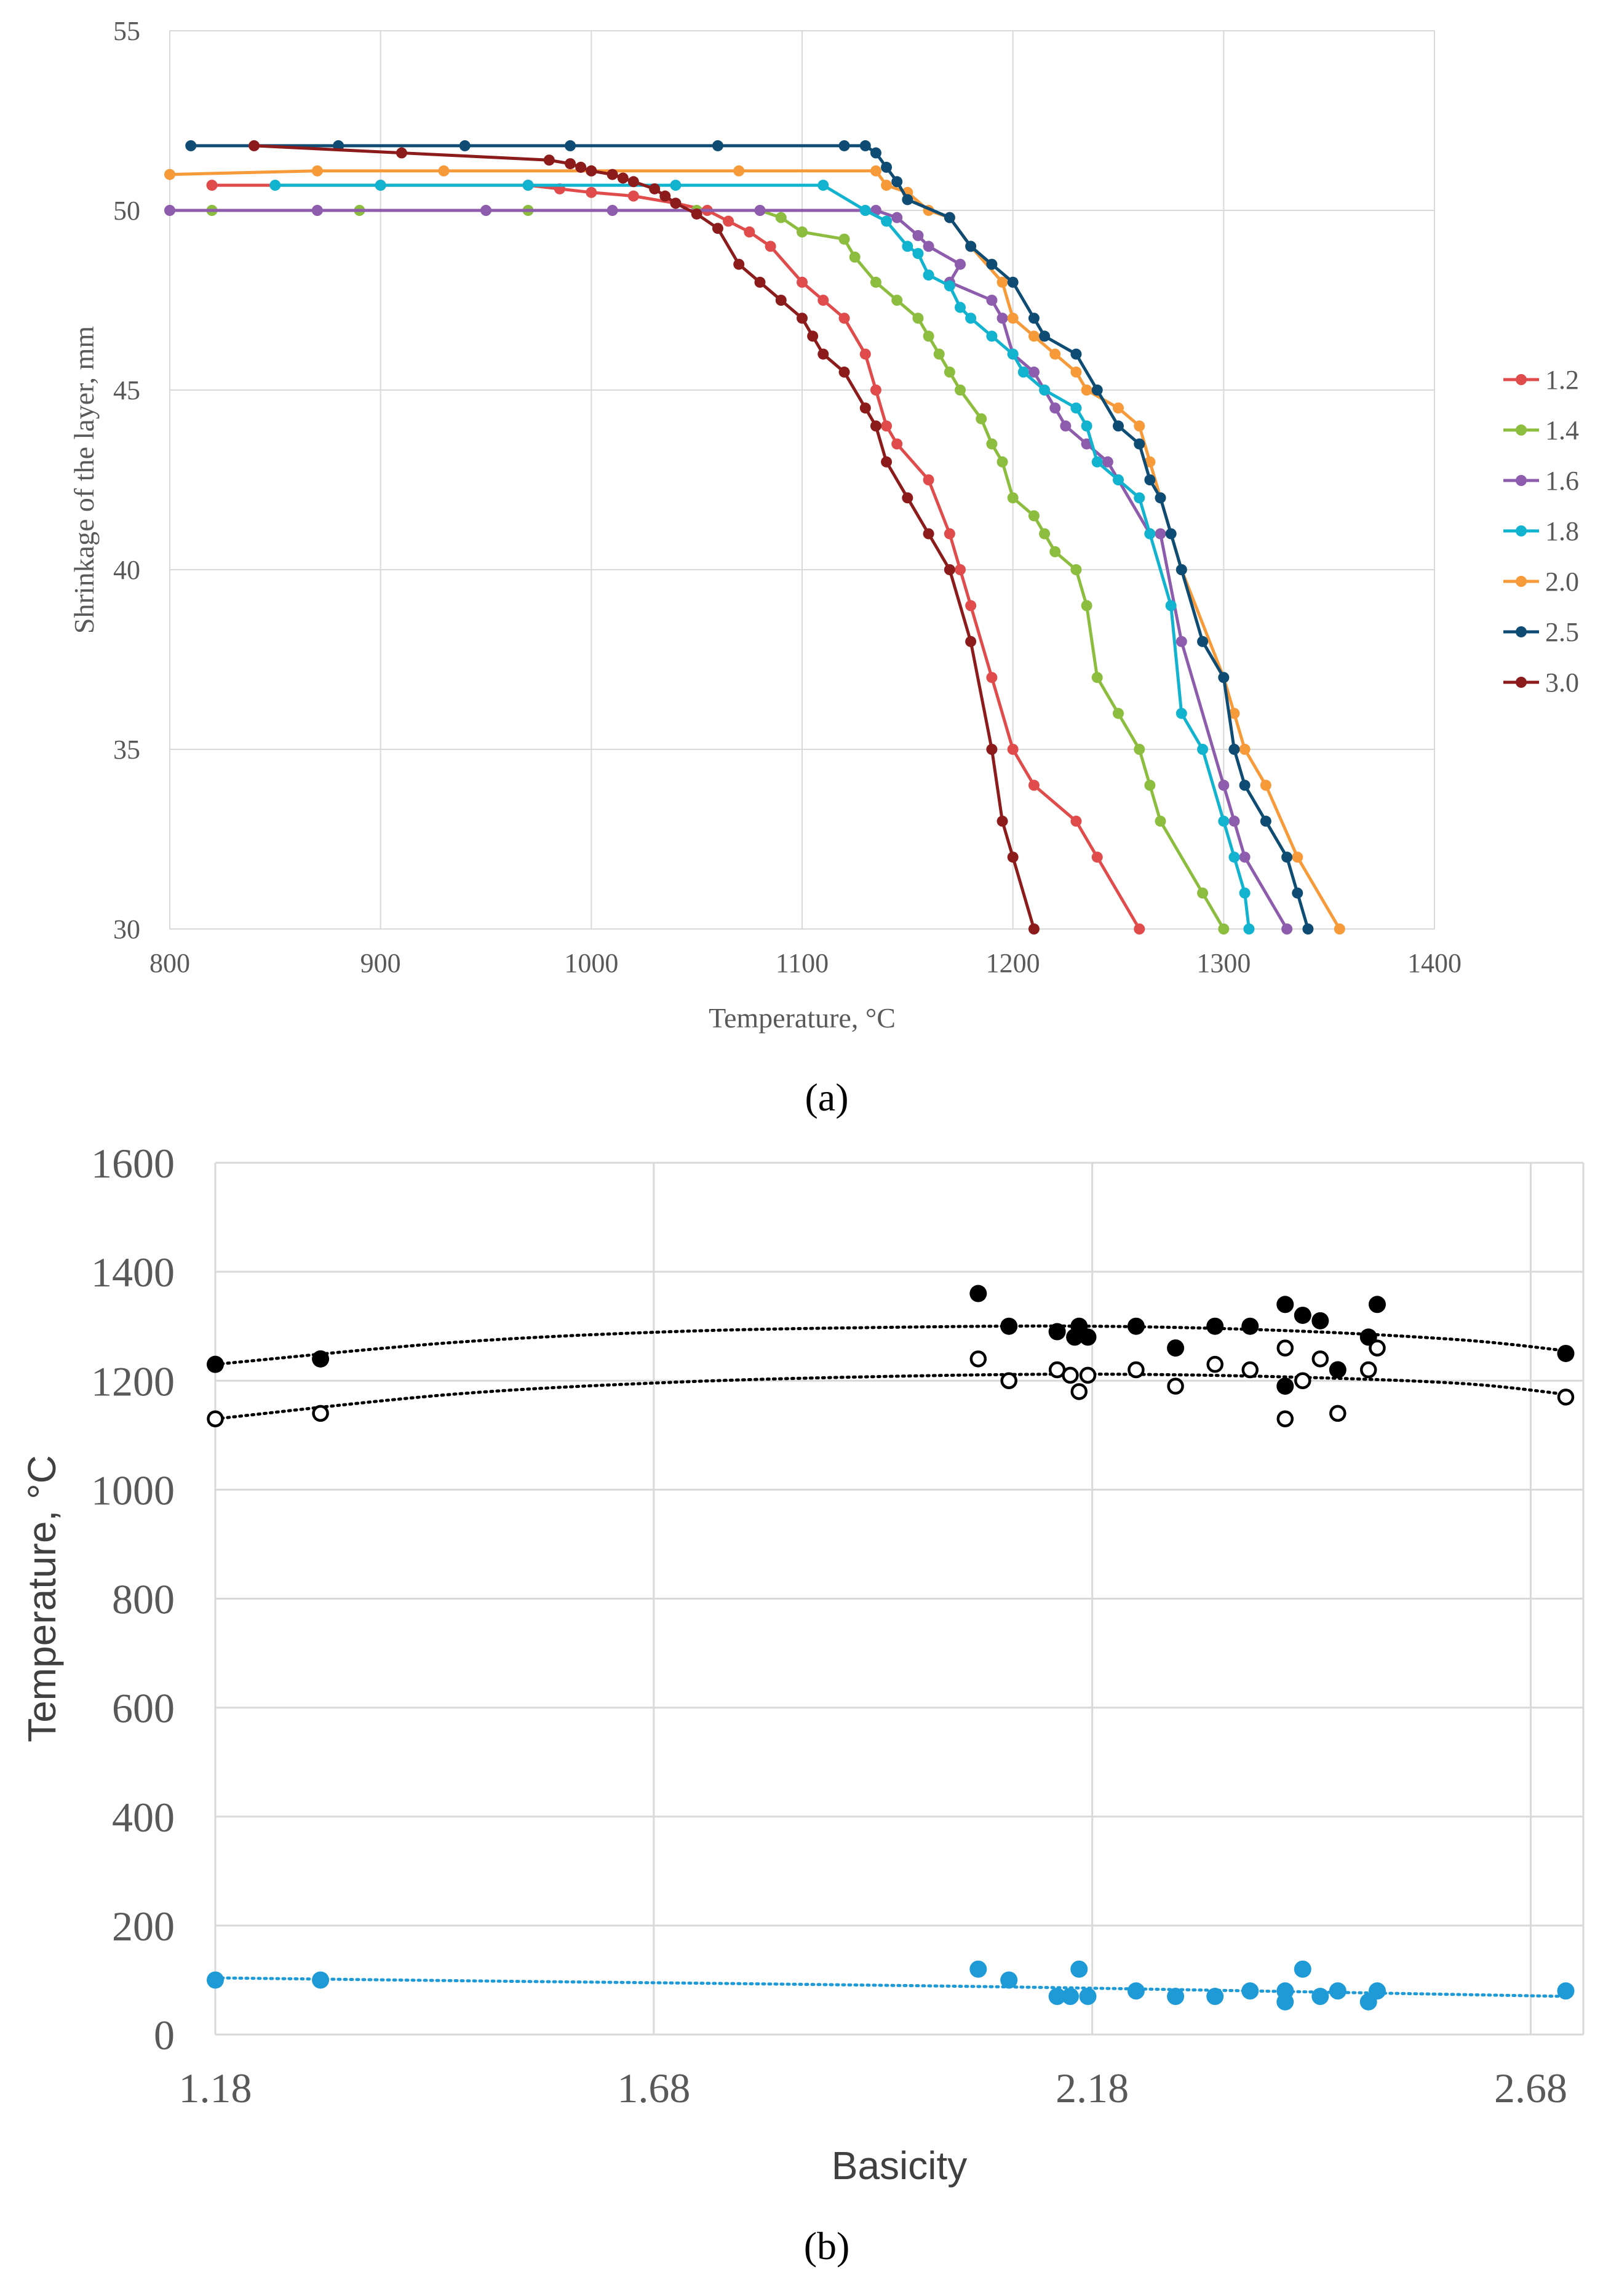 Image resolution: width=1611 pixels, height=2296 pixels. What do you see at coordinates (133, 1163) in the screenshot?
I see `b-y-tick-label: 1600` at bounding box center [133, 1163].